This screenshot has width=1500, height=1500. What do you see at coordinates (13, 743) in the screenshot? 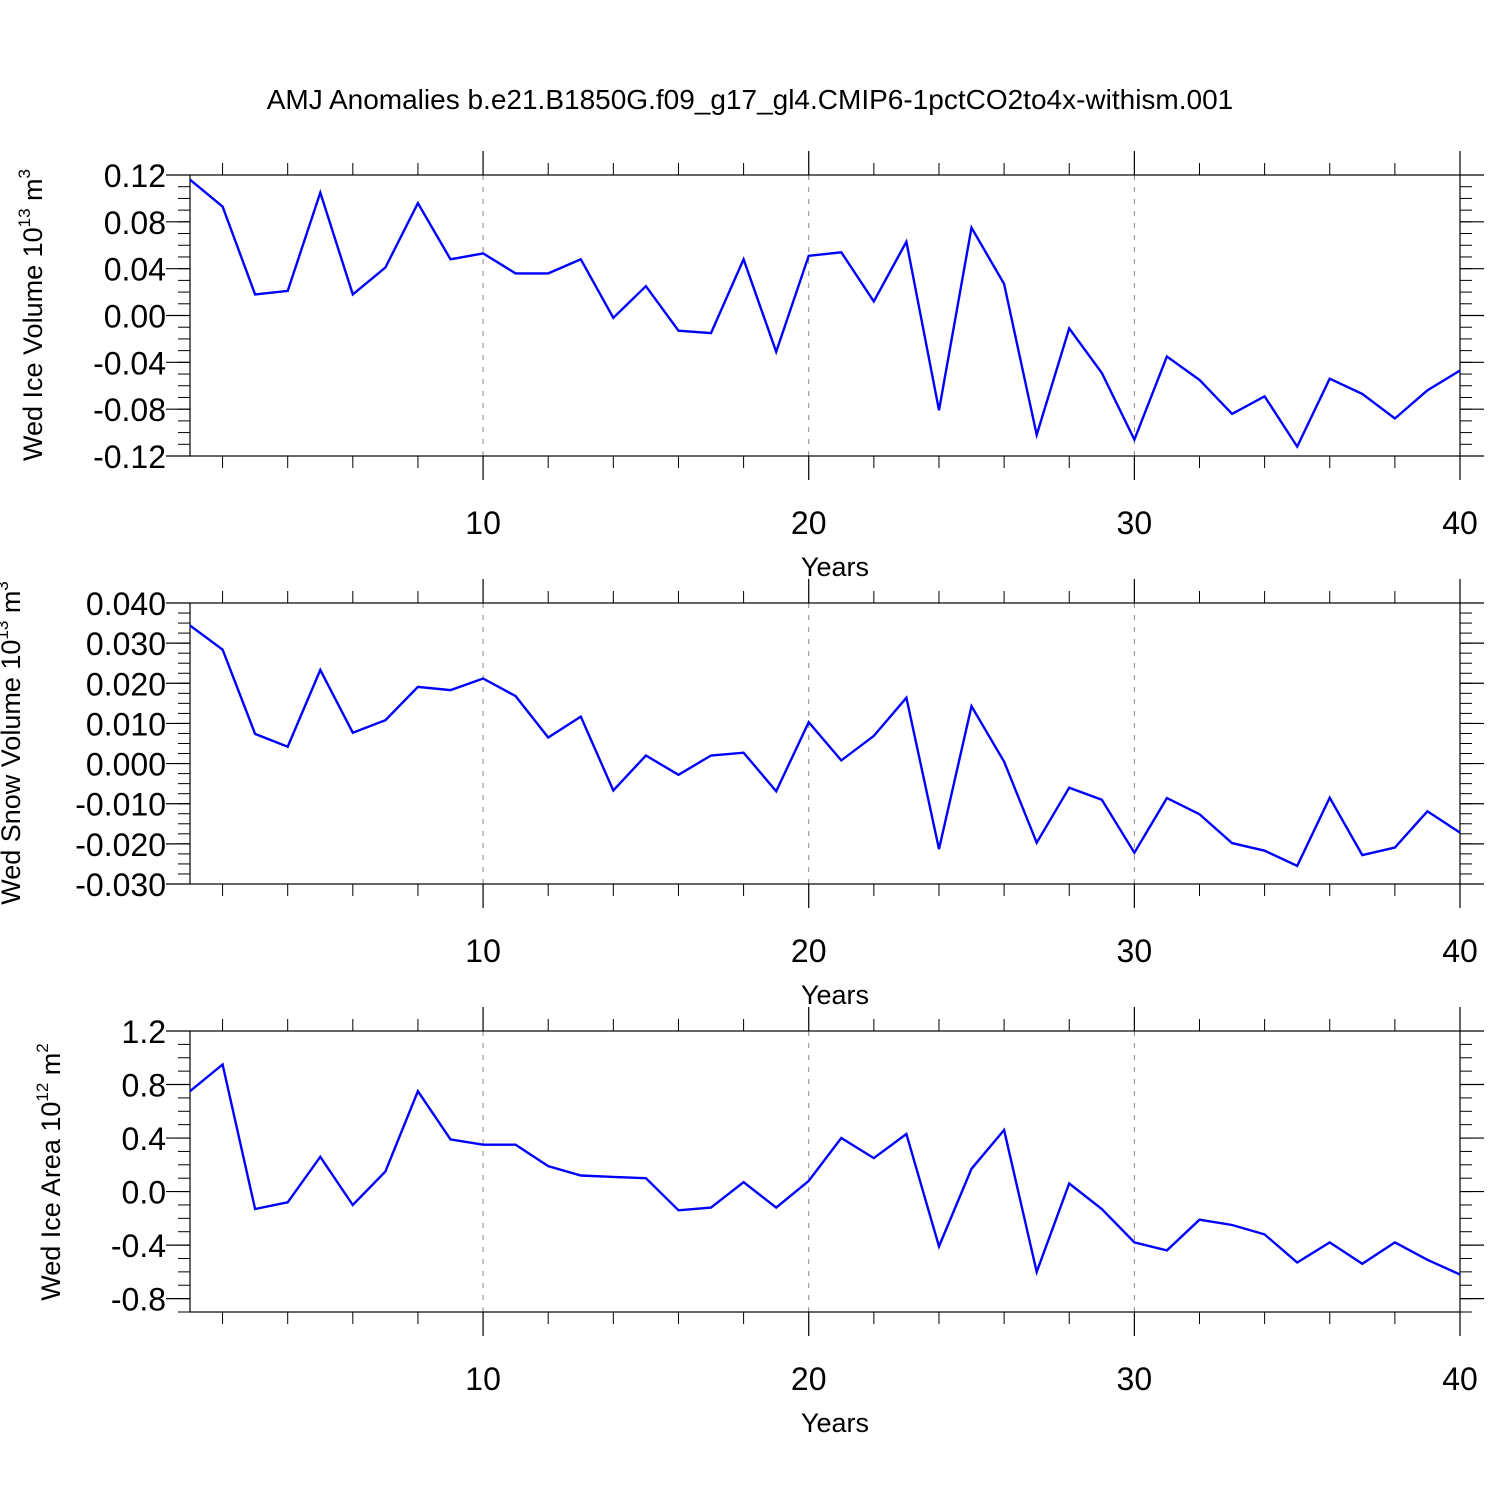
I see `y-axis-label: Wed Snow Volume 1013 m3` at bounding box center [13, 743].